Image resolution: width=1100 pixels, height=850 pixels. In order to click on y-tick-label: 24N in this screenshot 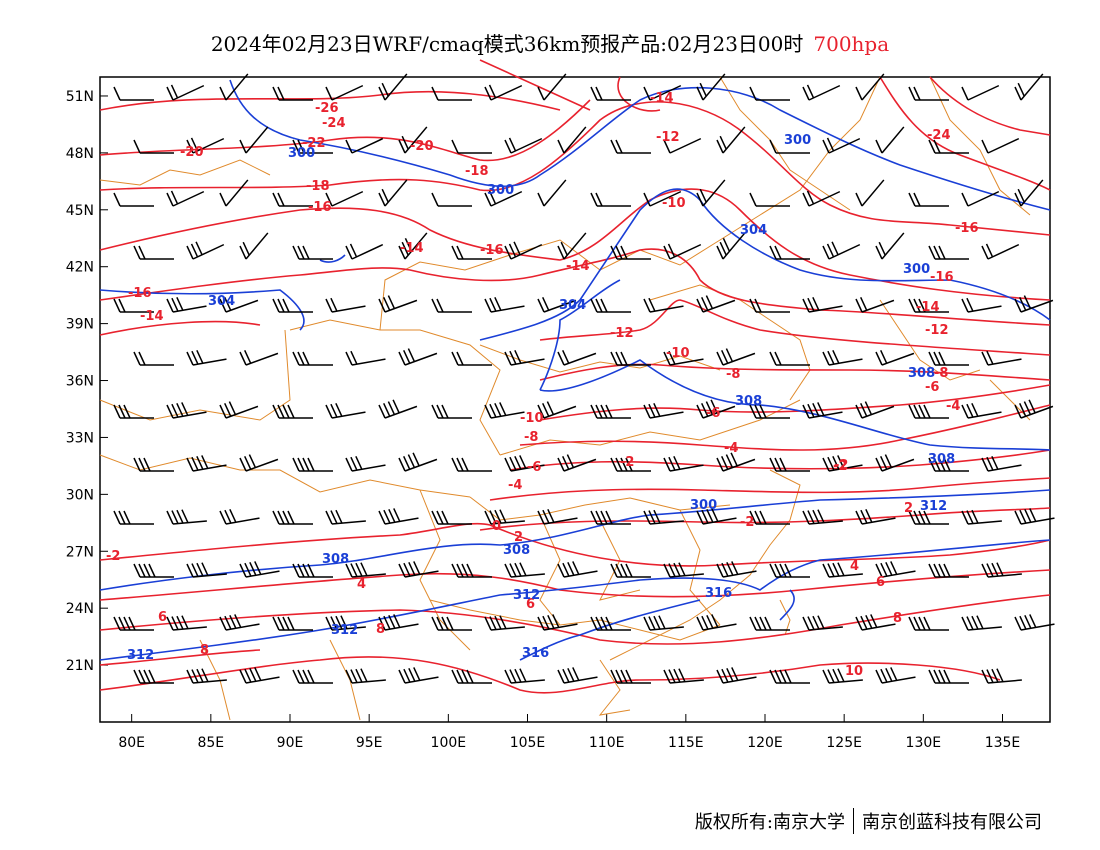, I will do `click(80, 609)`.